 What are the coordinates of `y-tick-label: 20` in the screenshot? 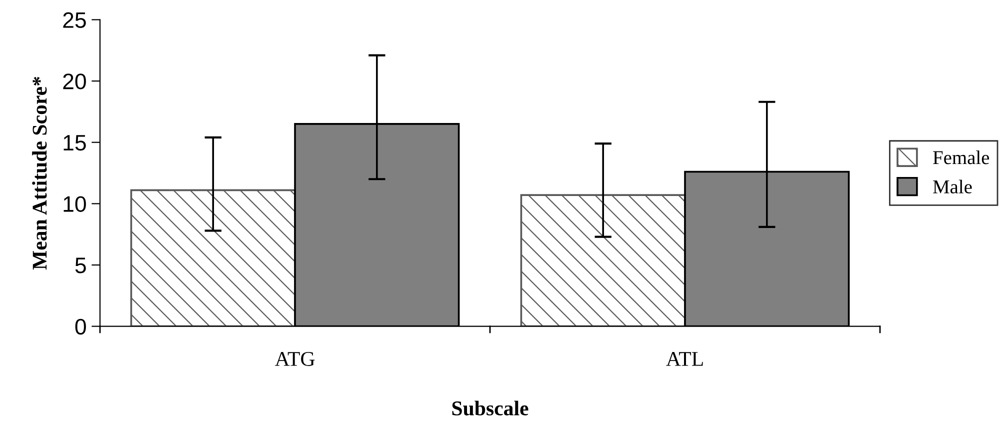 It's located at (74, 82).